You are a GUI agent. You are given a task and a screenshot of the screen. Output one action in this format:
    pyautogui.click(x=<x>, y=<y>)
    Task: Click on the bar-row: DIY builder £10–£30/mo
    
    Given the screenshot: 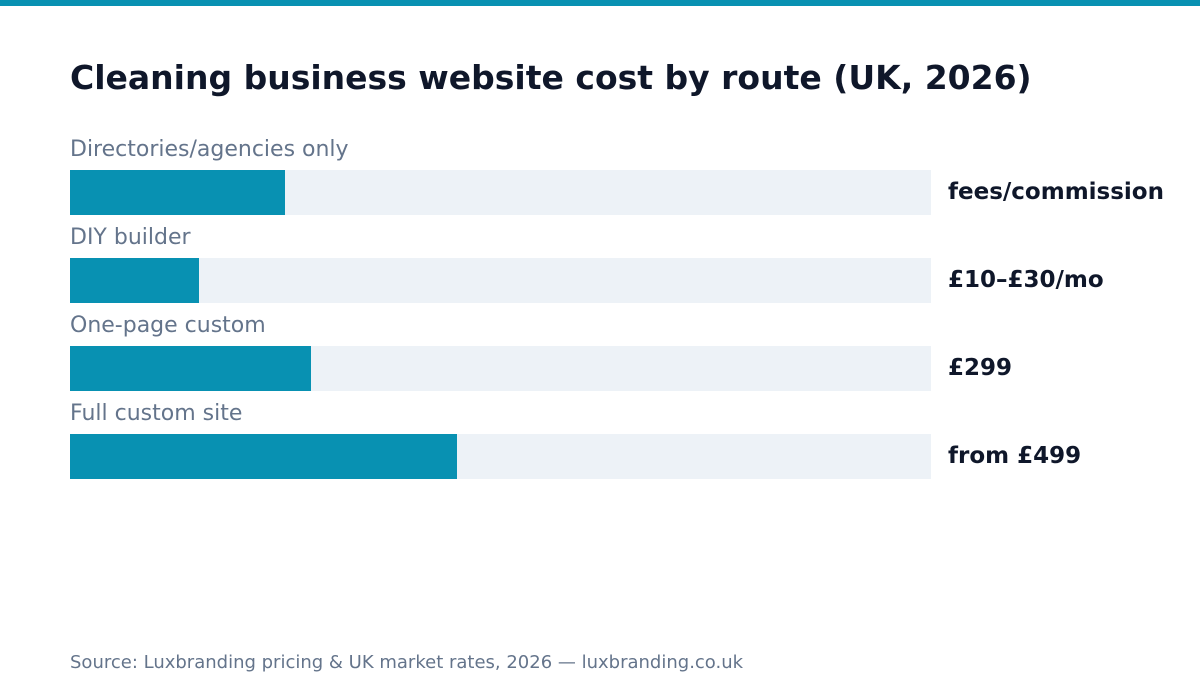 What is the action you would take?
    pyautogui.click(x=600, y=267)
    